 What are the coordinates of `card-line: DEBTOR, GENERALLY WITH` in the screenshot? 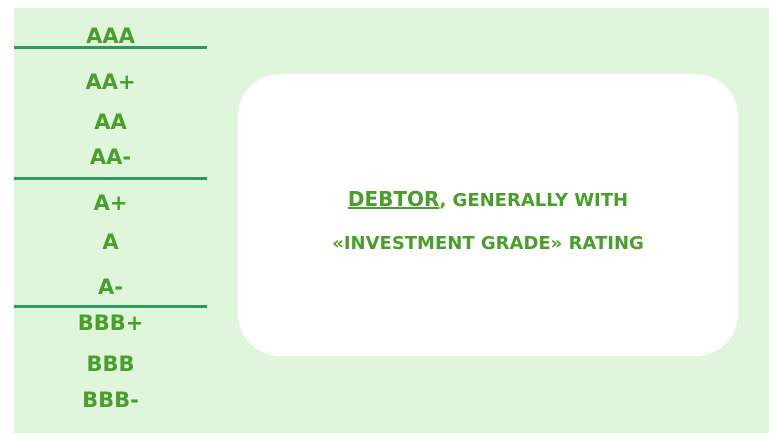 It's located at (488, 200).